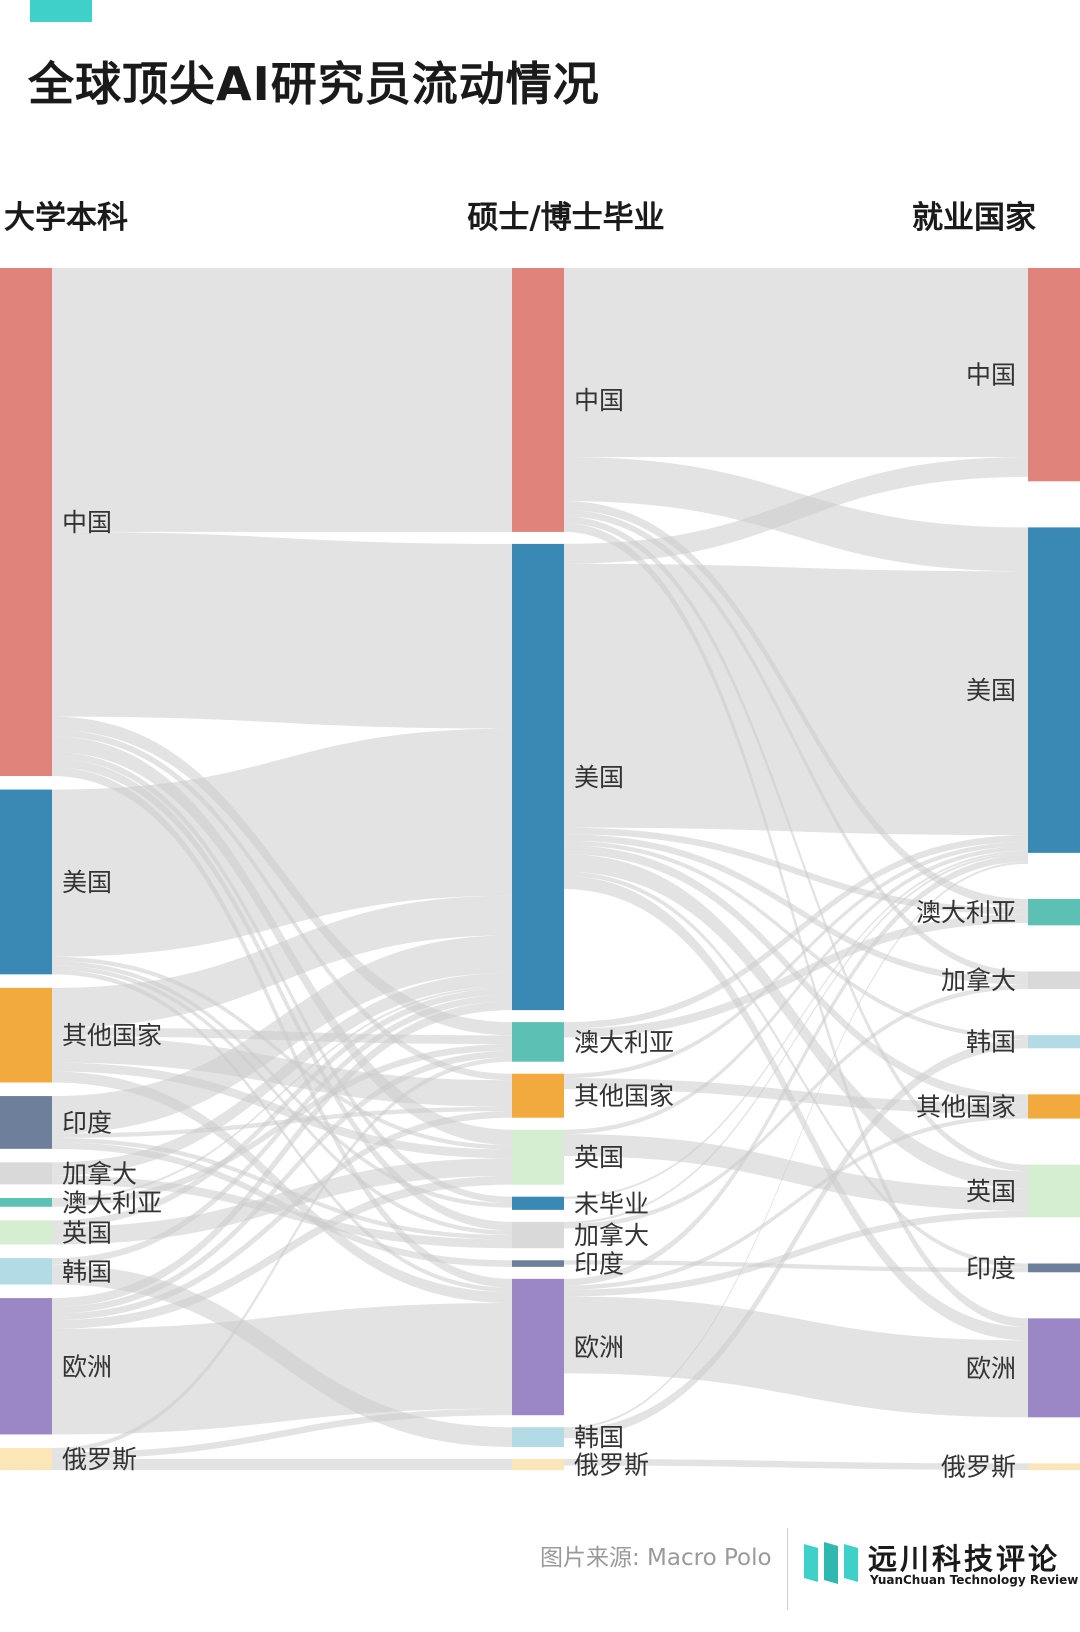 The width and height of the screenshot is (1080, 1632). I want to click on flow-g_in-to-j_in, so click(796, 1266).